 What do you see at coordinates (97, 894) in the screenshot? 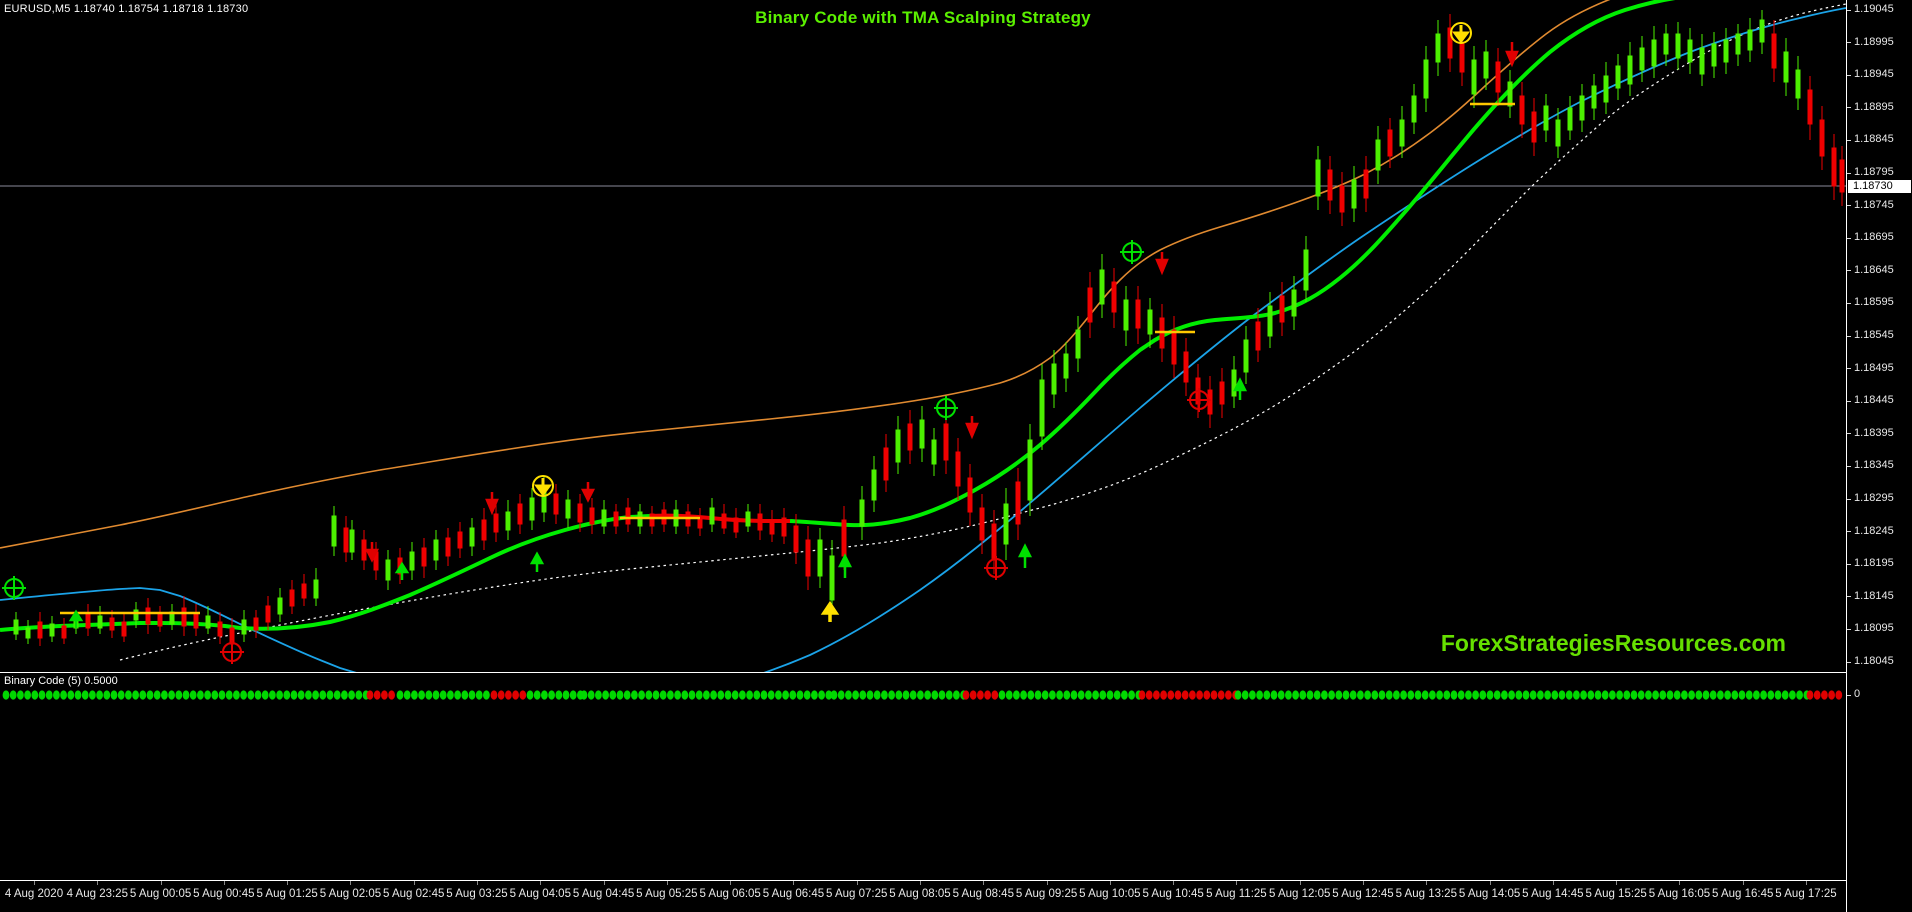
I see `time-axis-label: 4 Aug 23:25` at bounding box center [97, 894].